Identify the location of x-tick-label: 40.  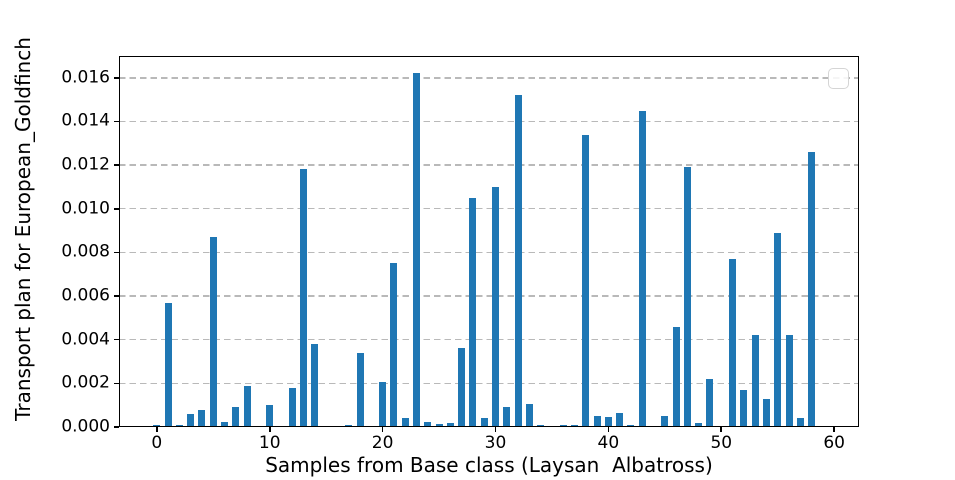
(608, 443).